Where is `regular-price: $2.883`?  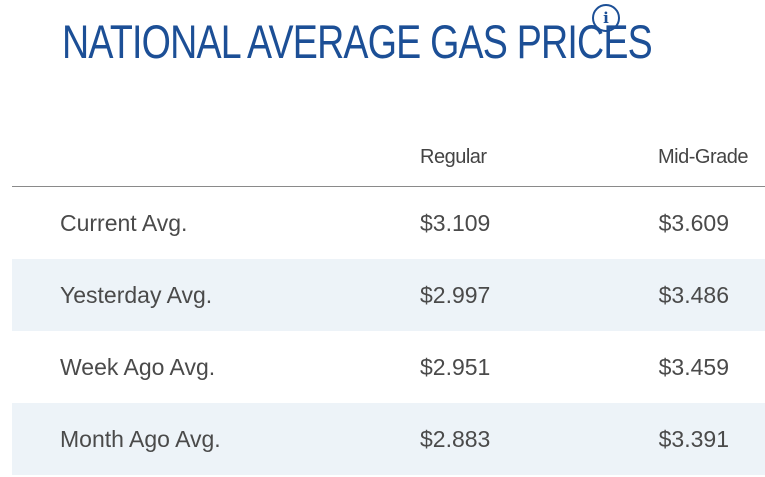
regular-price: $2.883 is located at coordinates (455, 439).